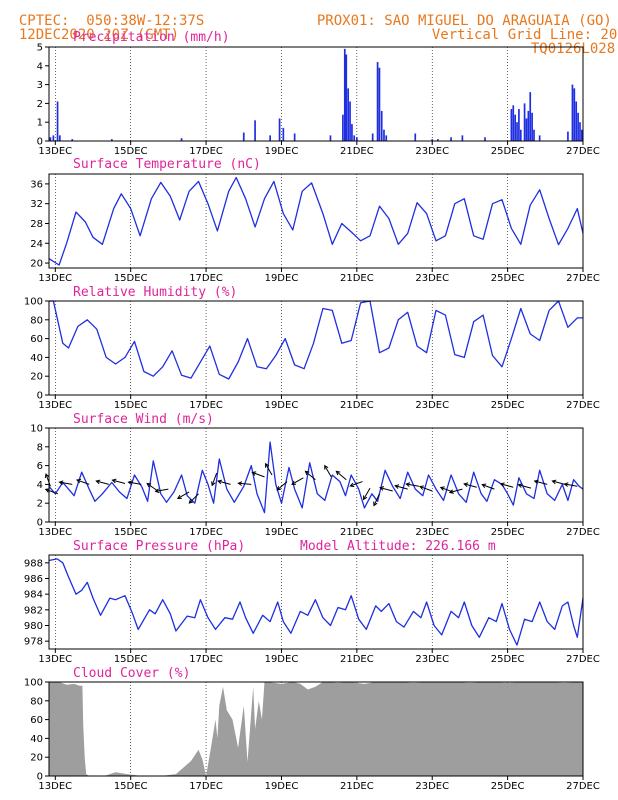  What do you see at coordinates (131, 673) in the screenshot?
I see `panel-title: Cloud Cover (%)` at bounding box center [131, 673].